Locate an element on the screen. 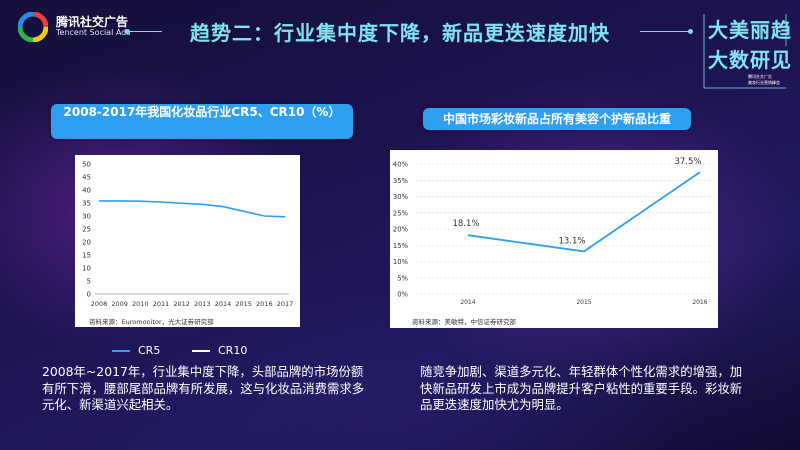 The width and height of the screenshot is (800, 450). x-tick-label: 2013 is located at coordinates (202, 304).